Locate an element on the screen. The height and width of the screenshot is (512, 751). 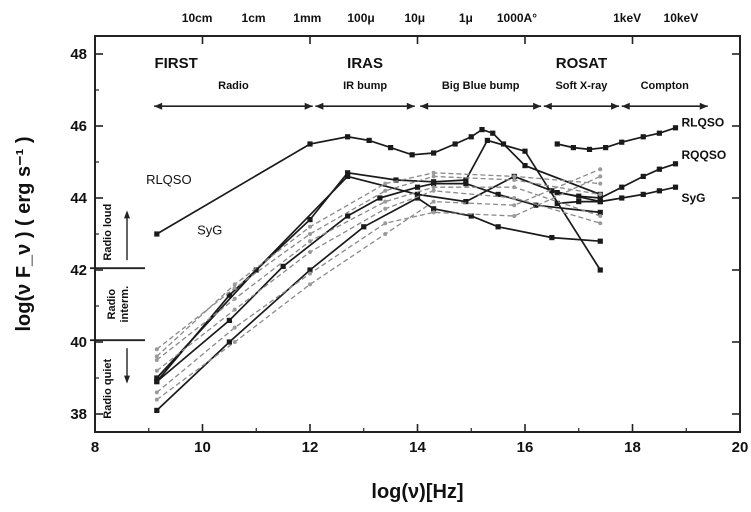
y-tick-label: 44 is located at coordinates (78, 198).